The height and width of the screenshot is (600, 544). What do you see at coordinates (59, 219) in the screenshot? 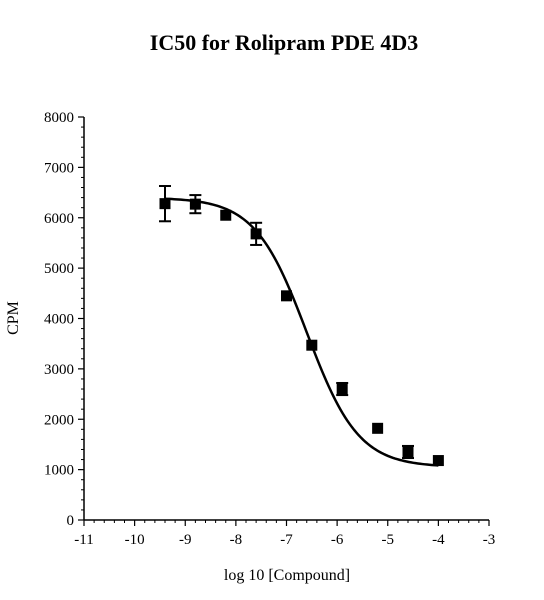
I see `y-tick-label: 6000` at bounding box center [59, 219].